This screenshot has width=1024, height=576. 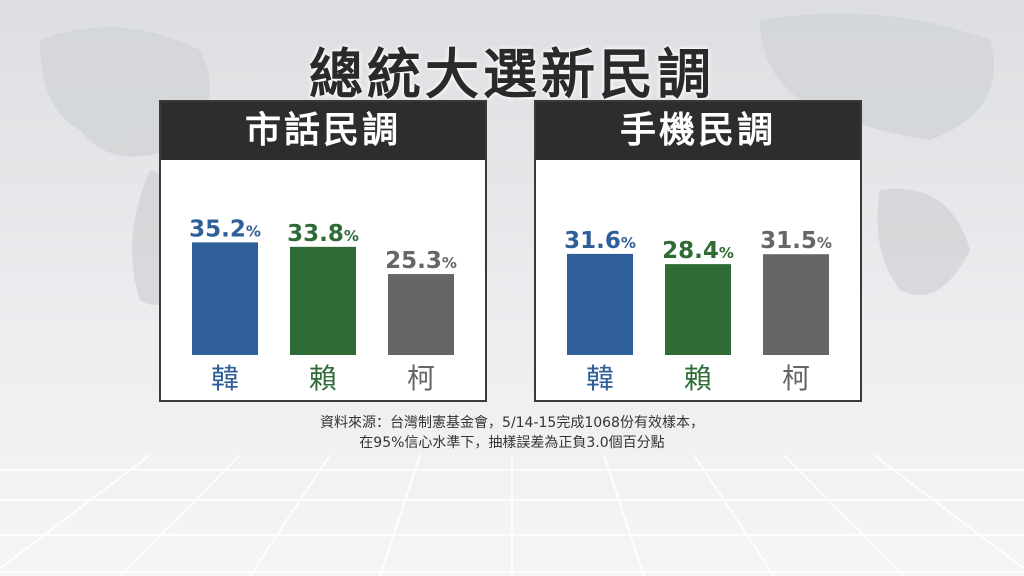 I want to click on value-label-landline-1: 33.8%, so click(x=323, y=234).